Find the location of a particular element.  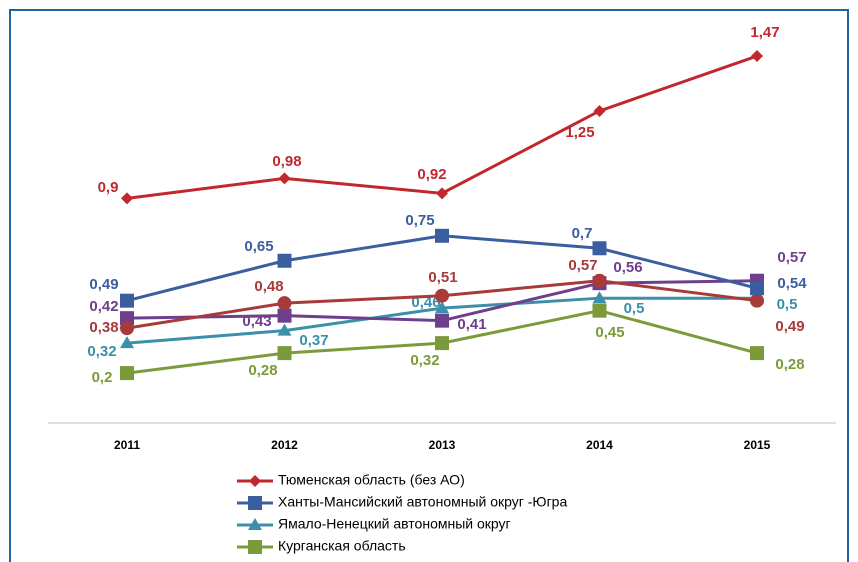

legend-label: Ямало-Ненецкий автономный округ is located at coordinates (394, 524).